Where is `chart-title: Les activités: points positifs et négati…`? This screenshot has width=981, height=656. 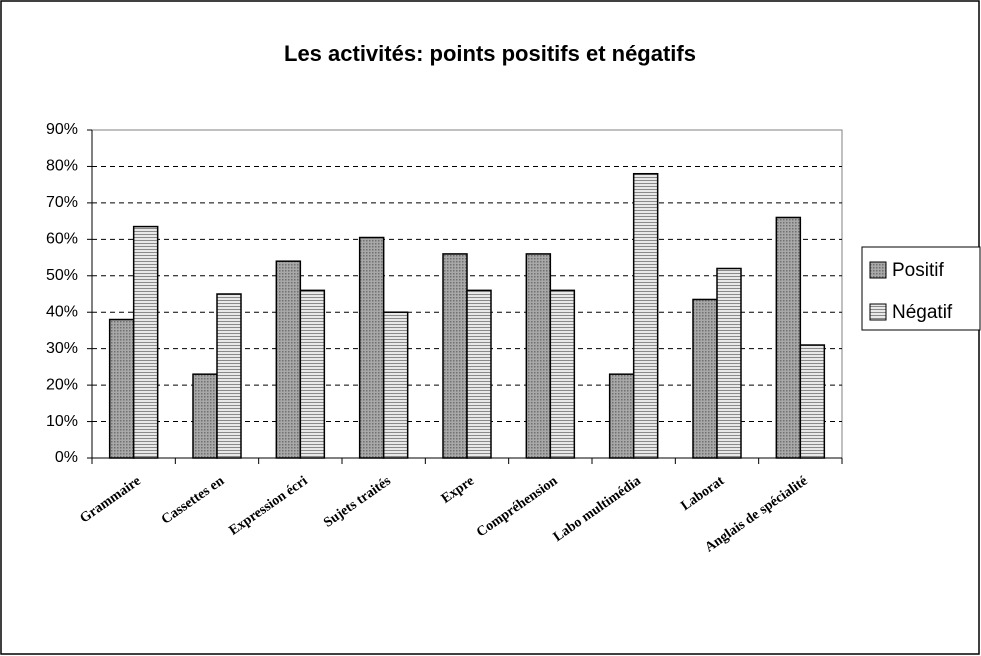 chart-title: Les activités: points positifs et négati… is located at coordinates (490, 53).